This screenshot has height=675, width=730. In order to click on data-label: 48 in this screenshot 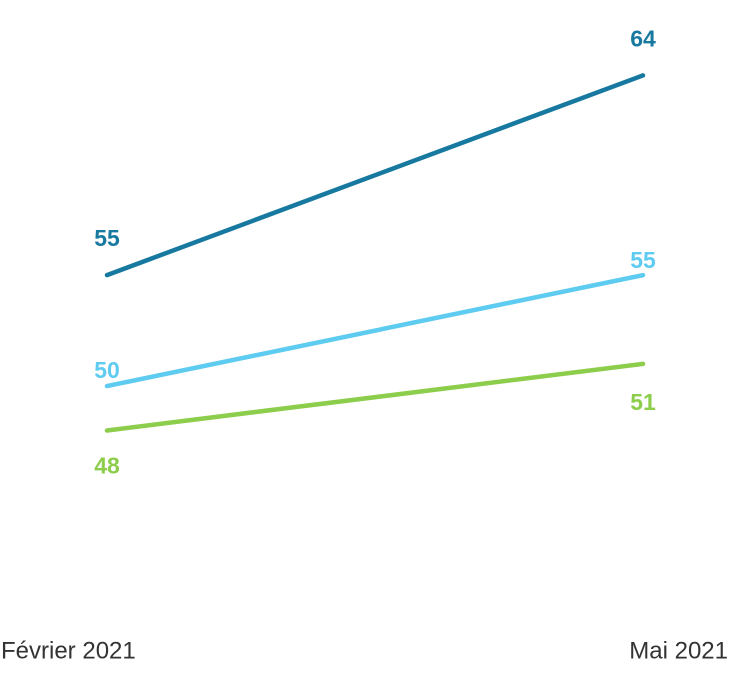, I will do `click(107, 466)`.